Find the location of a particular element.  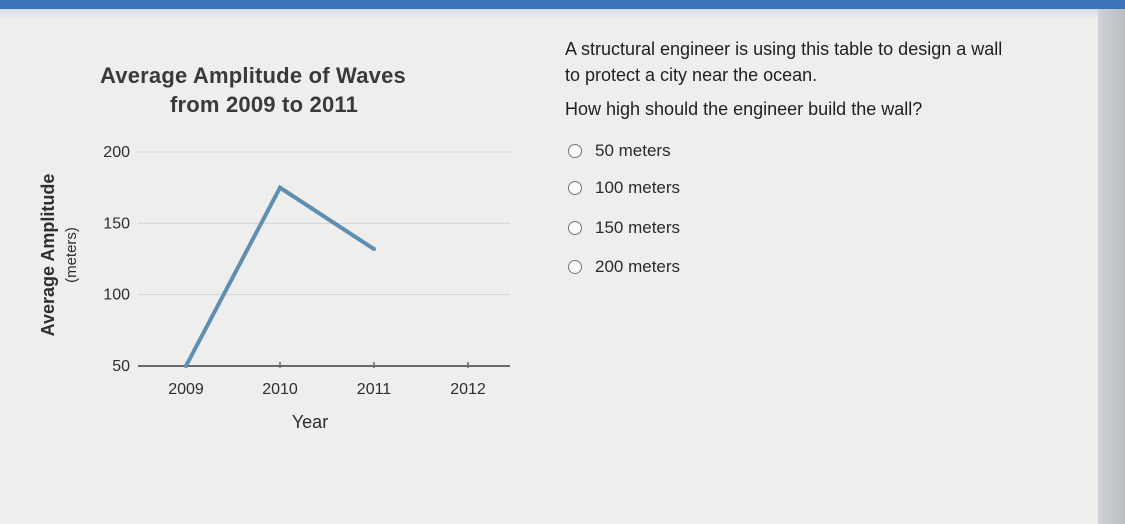

y-tick-labels: 50 100 150 200 is located at coordinates (116, 259).